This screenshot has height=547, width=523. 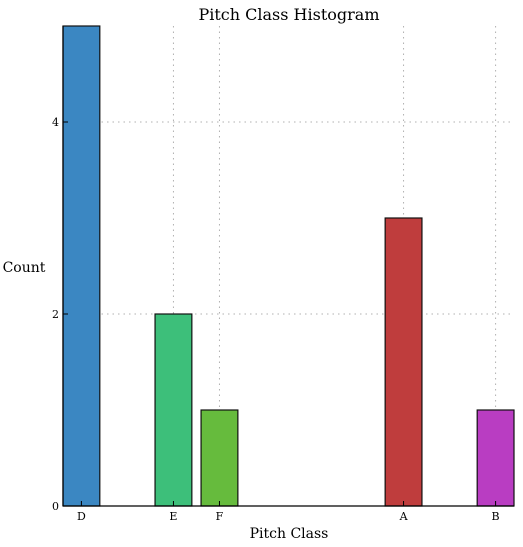 What do you see at coordinates (55, 122) in the screenshot?
I see `y-tick-label-4: 4` at bounding box center [55, 122].